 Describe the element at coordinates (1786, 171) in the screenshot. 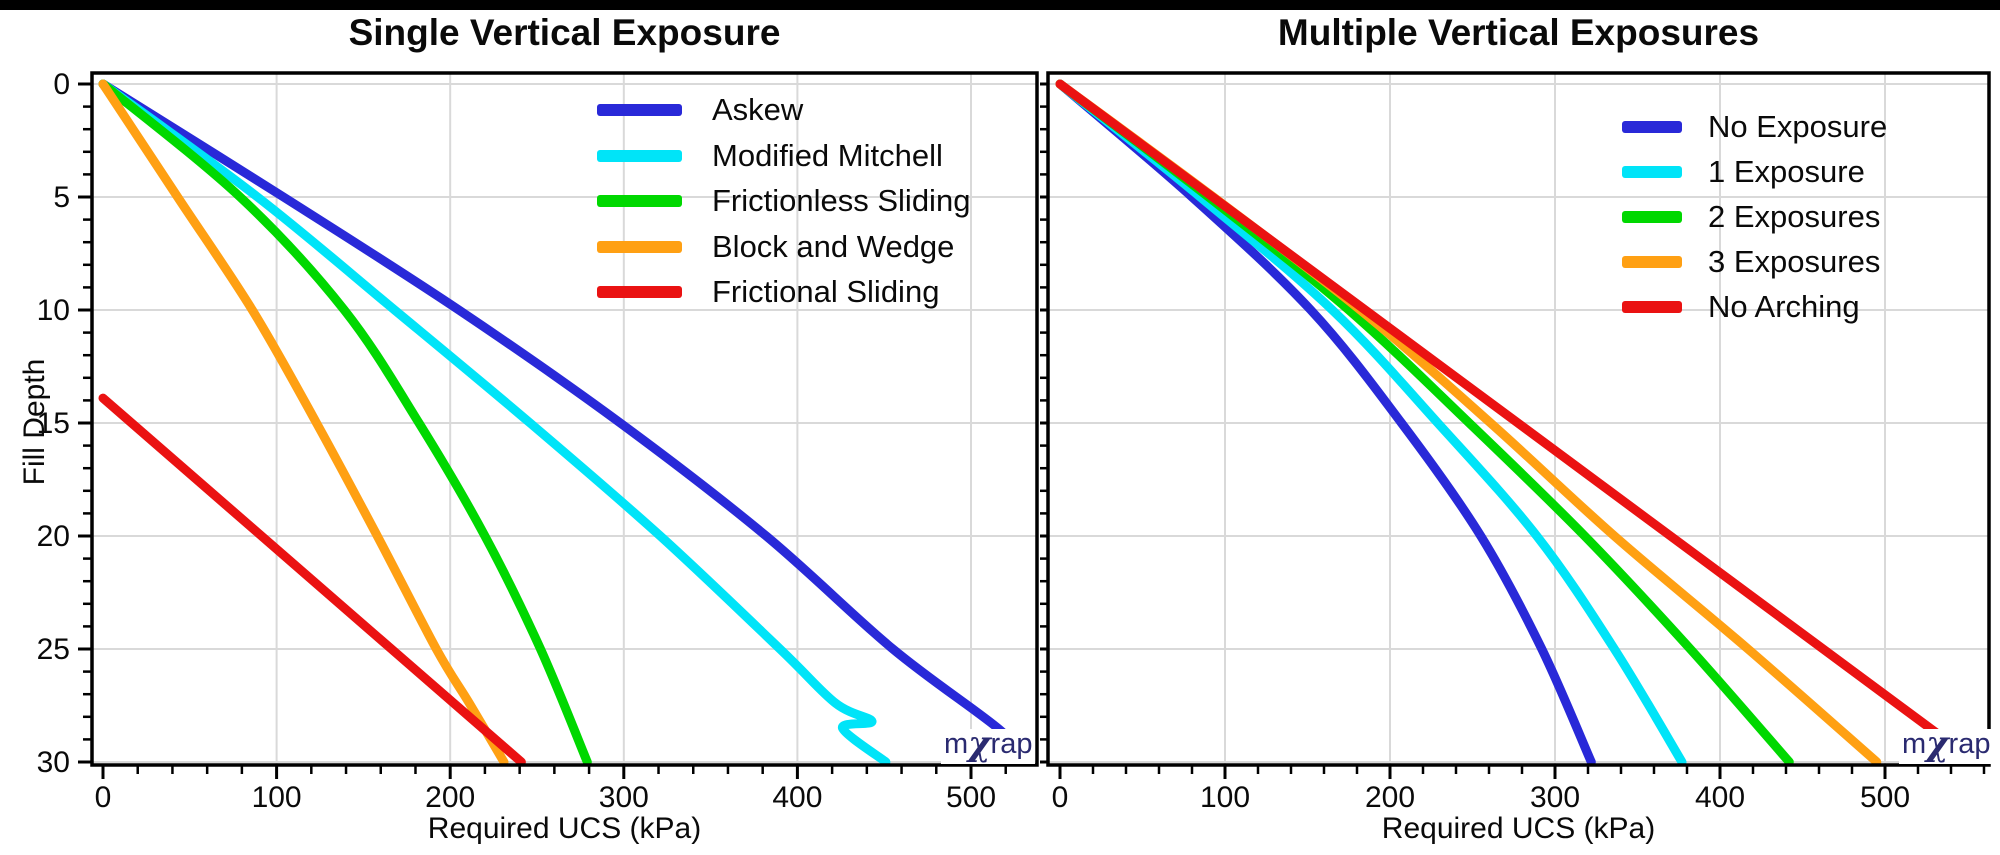

I see `legend-label: 1 Exposure` at that location.